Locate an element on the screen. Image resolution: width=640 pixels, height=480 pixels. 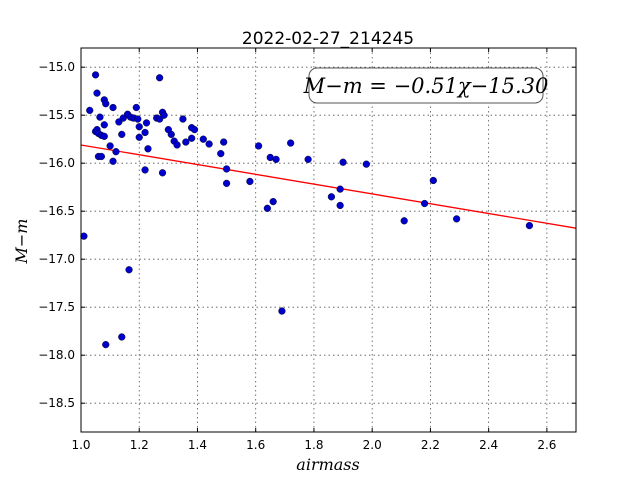
y-axis-label: M−m is located at coordinates (21, 242).